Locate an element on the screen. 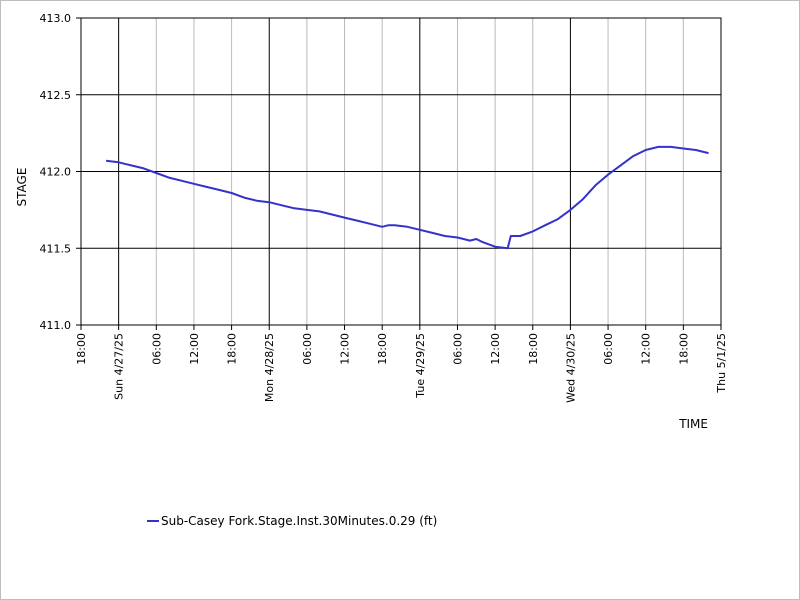 This screenshot has width=800, height=600. x-tick-label: Mon 4/28/25 is located at coordinates (269, 367).